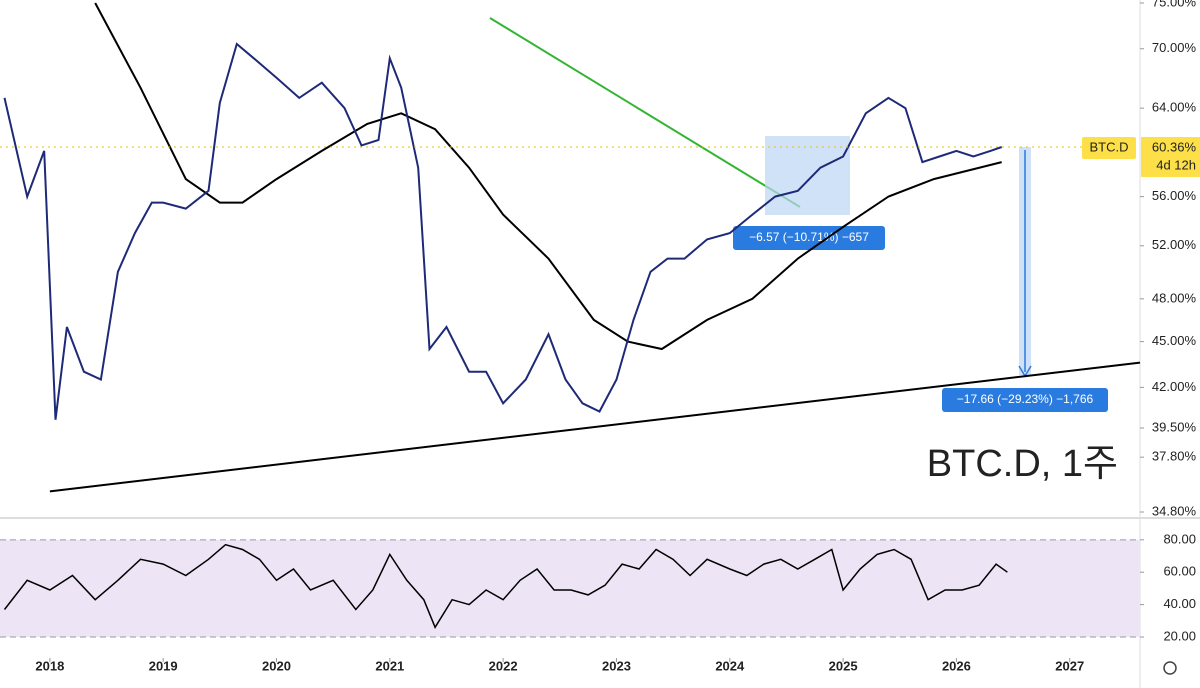  I want to click on rsi-band, so click(570, 588).